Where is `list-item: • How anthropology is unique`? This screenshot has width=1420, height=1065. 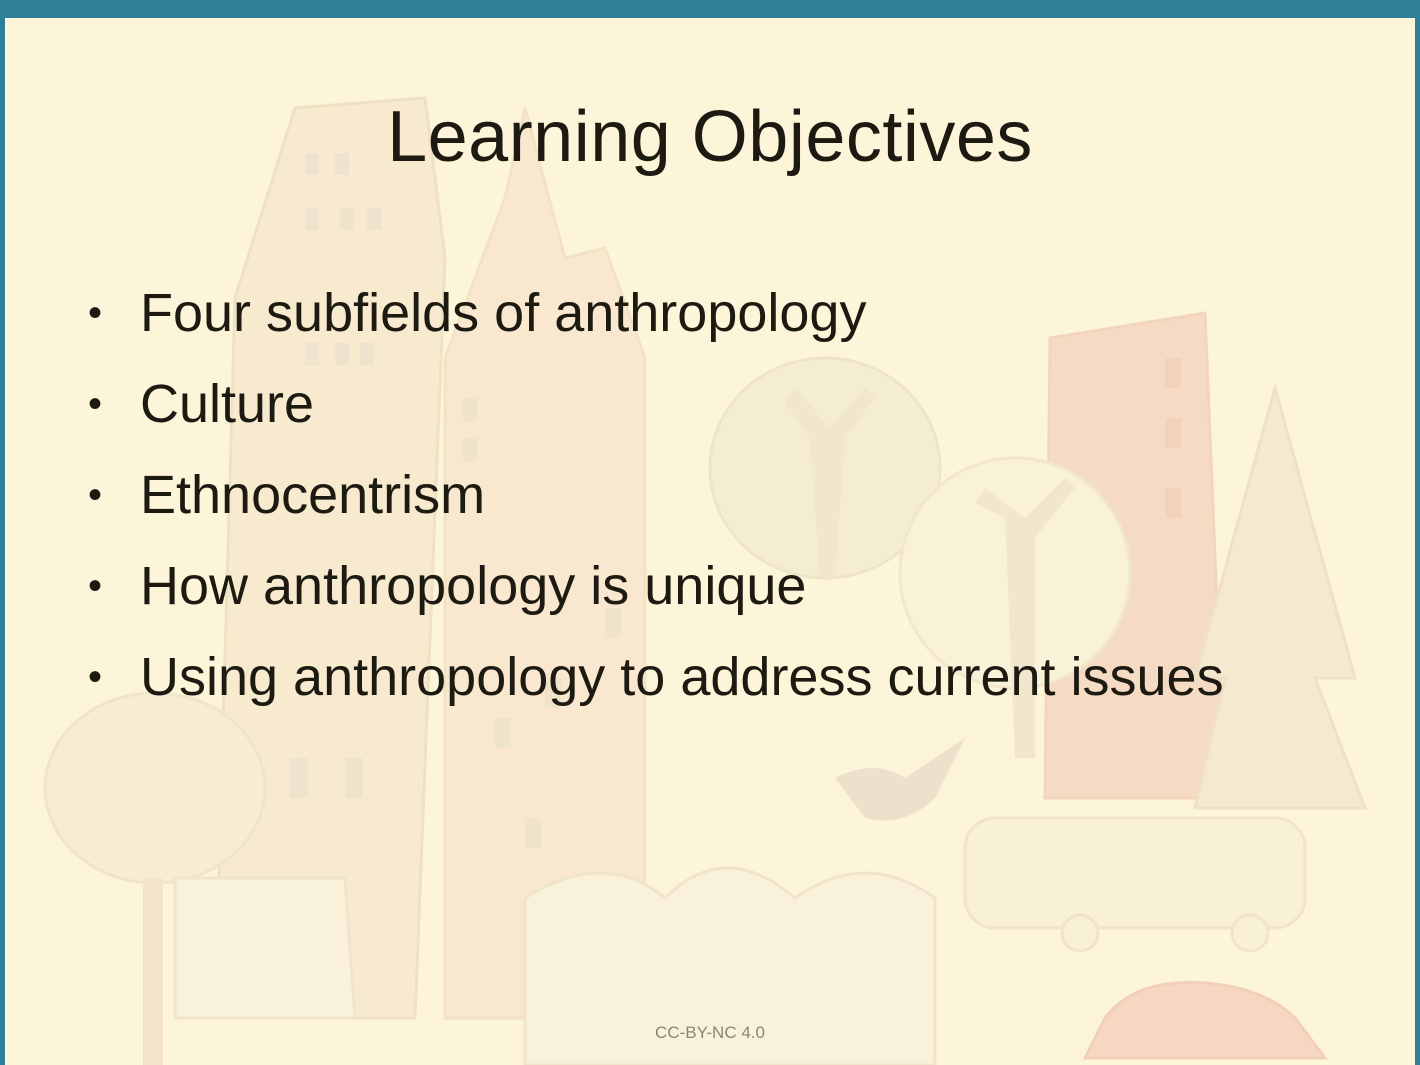 list-item: • How anthropology is unique is located at coordinates (654, 591).